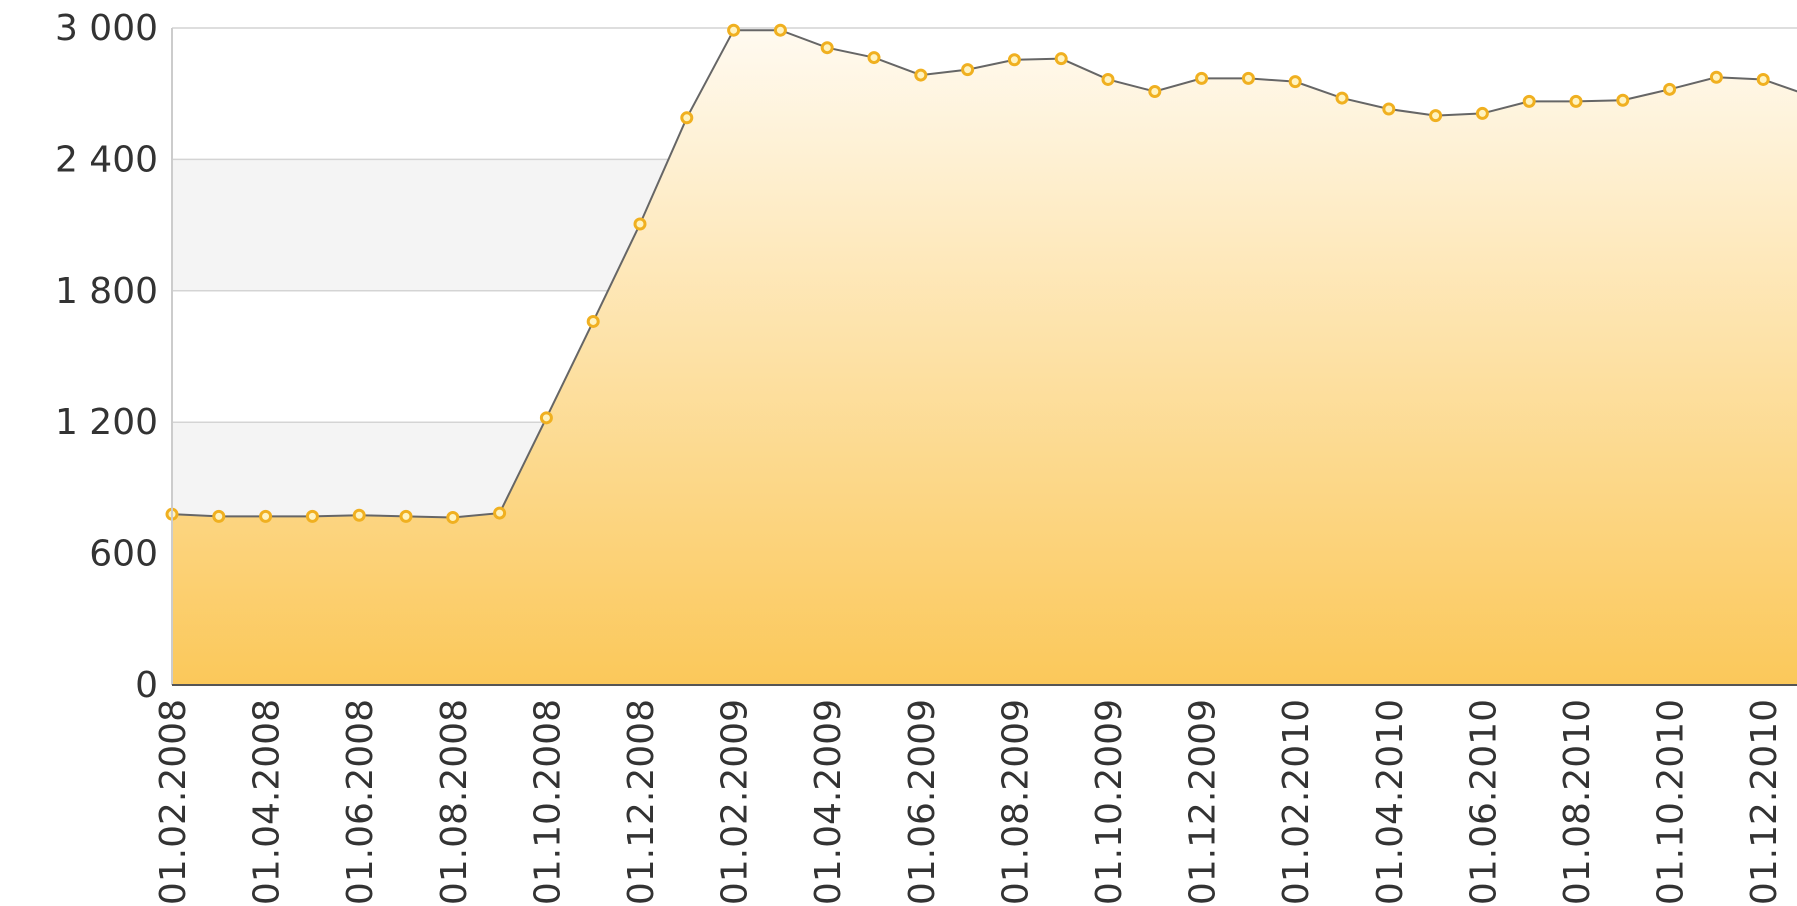  What do you see at coordinates (1483, 802) in the screenshot?
I see `x-tick-label: 01.06.2010` at bounding box center [1483, 802].